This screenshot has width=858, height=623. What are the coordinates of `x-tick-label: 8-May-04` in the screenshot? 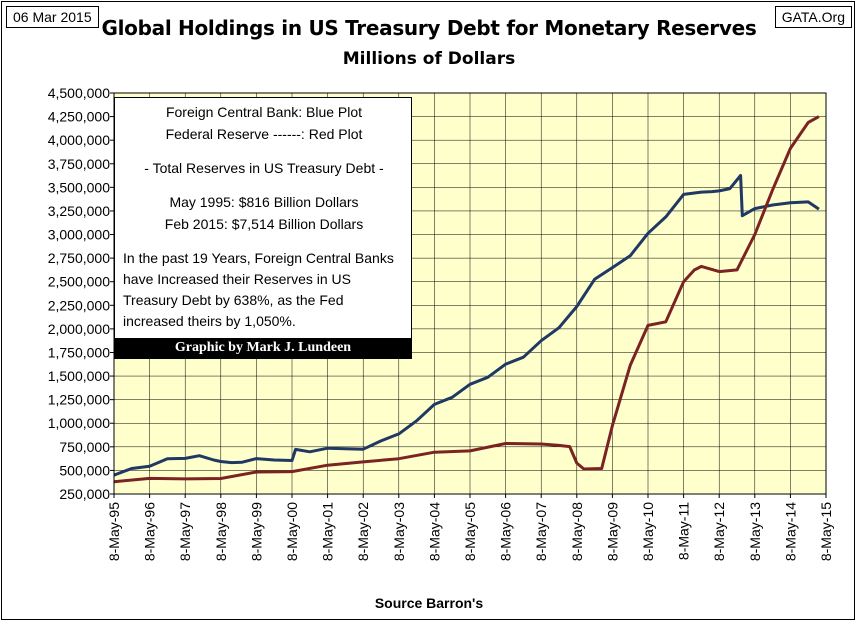 It's located at (434, 531).